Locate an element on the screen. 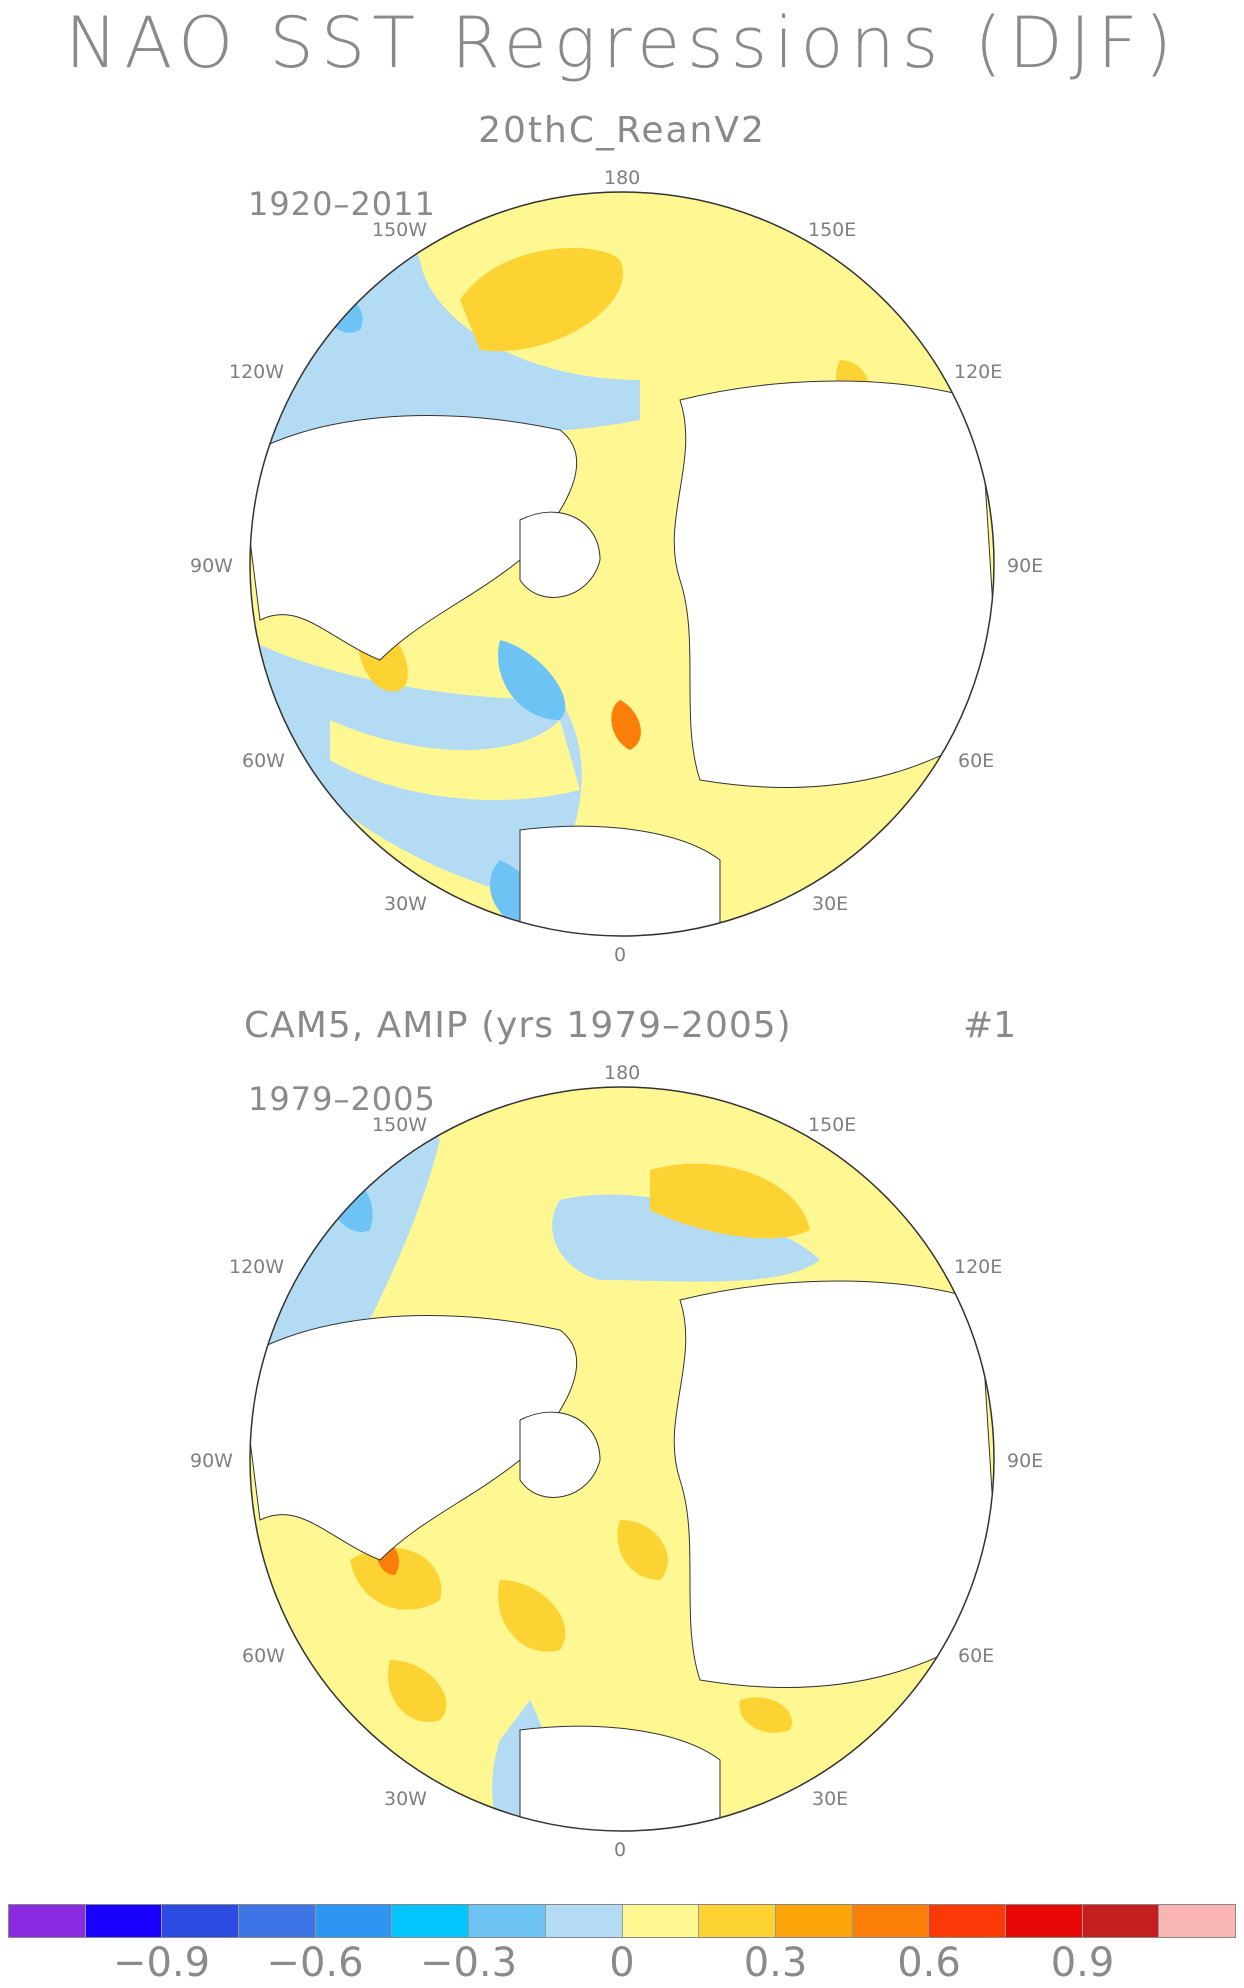 This screenshot has width=1244, height=1988. sst-negative-central-pacific is located at coordinates (686, 1238).